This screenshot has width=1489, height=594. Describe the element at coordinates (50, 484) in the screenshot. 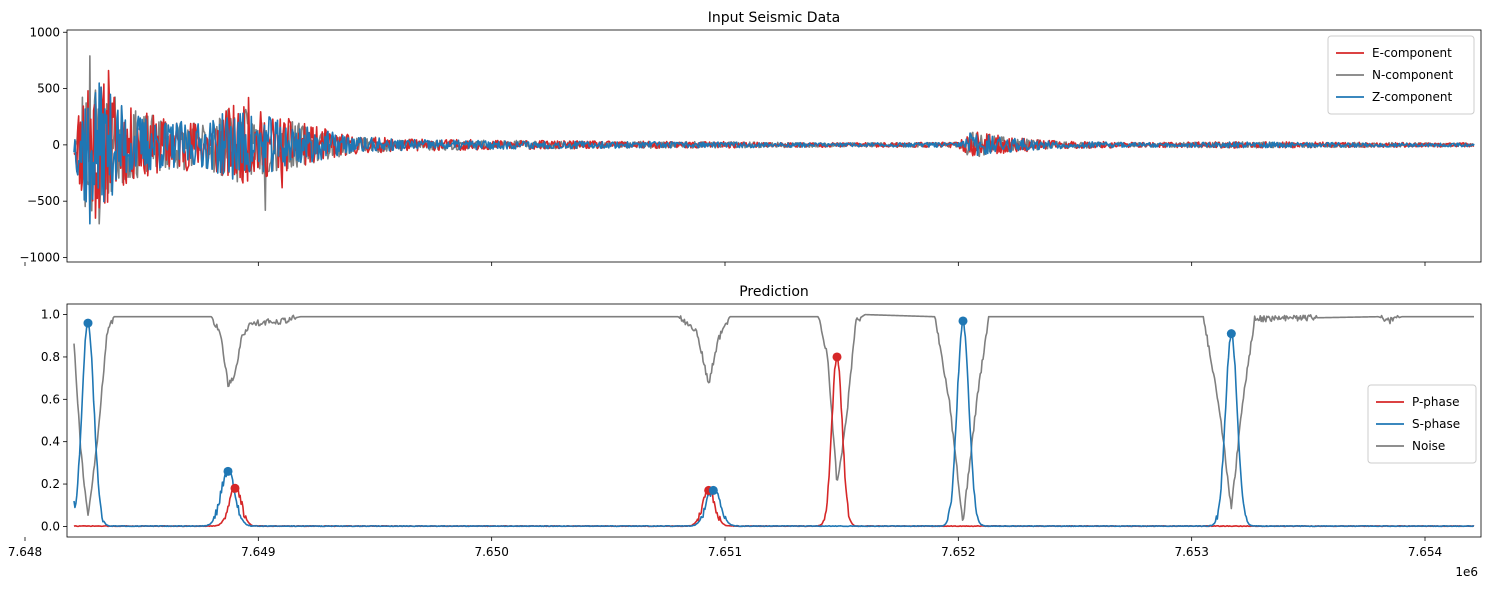

I see `prediction-ytick-label: 0.2` at that location.